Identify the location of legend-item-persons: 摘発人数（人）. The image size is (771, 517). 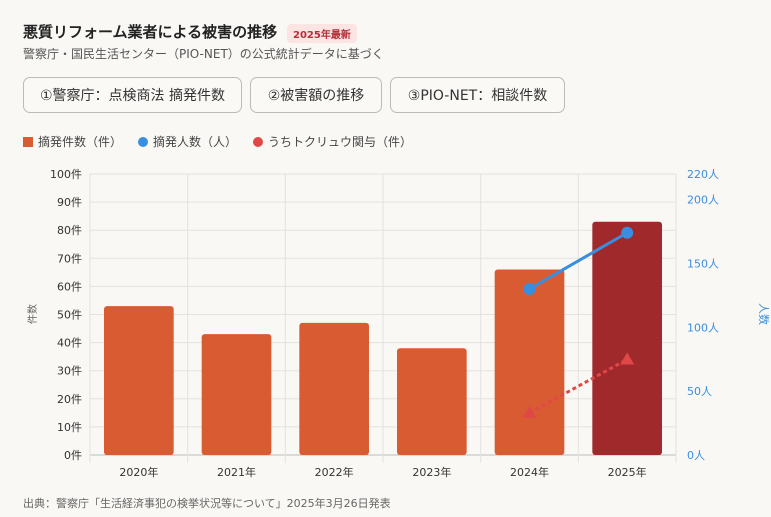
(187, 141).